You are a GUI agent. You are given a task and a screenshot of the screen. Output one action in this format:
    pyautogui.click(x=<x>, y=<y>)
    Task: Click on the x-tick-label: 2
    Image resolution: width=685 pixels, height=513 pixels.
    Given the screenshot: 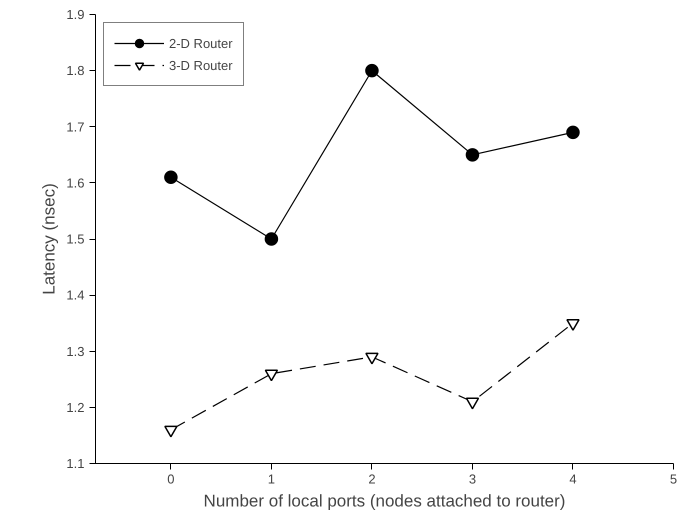 What is the action you would take?
    pyautogui.click(x=372, y=479)
    